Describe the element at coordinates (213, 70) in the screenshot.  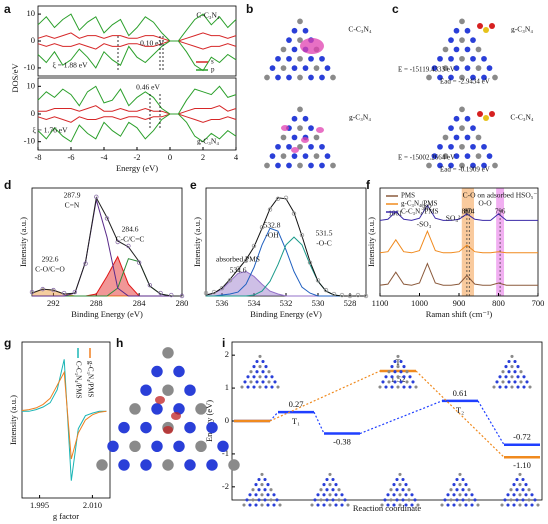
I see `legend-label: p` at that location.